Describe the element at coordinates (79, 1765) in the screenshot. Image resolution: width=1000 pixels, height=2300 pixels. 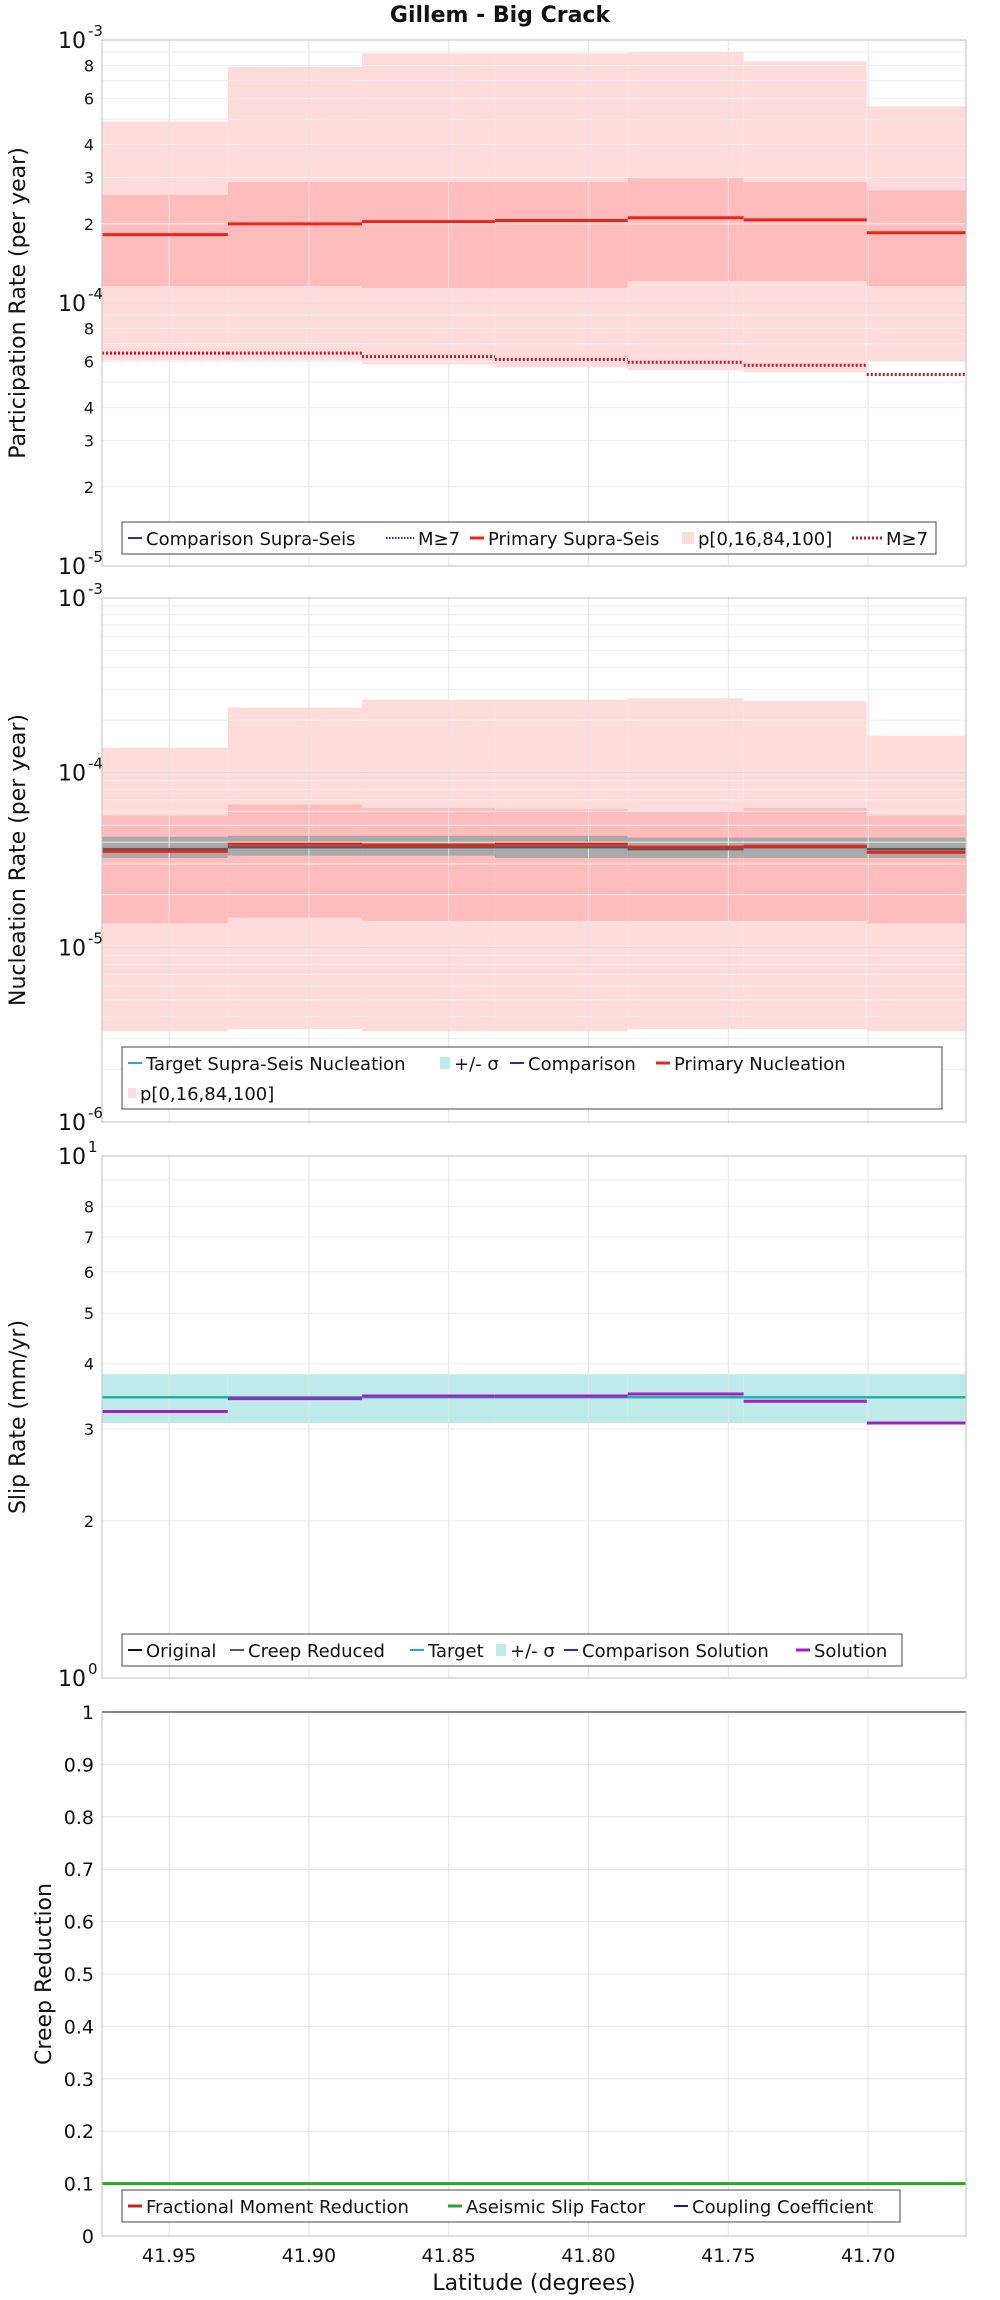
I see `y-tick-label: 0.9` at that location.